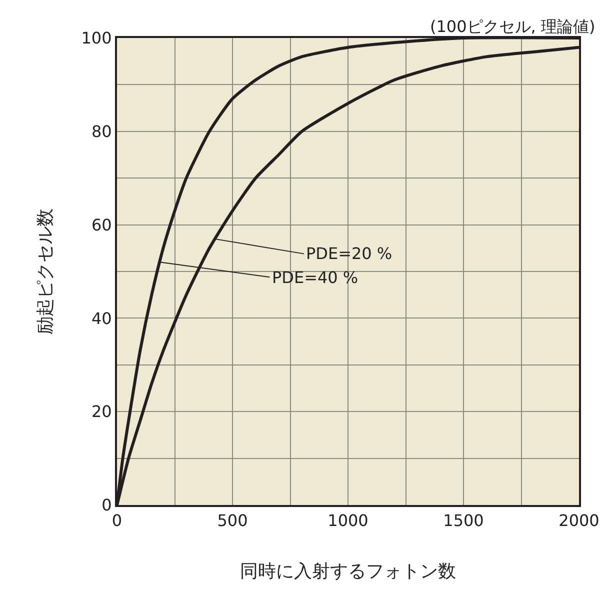  Describe the element at coordinates (107, 505) in the screenshot. I see `y-tick-label: 0` at that location.